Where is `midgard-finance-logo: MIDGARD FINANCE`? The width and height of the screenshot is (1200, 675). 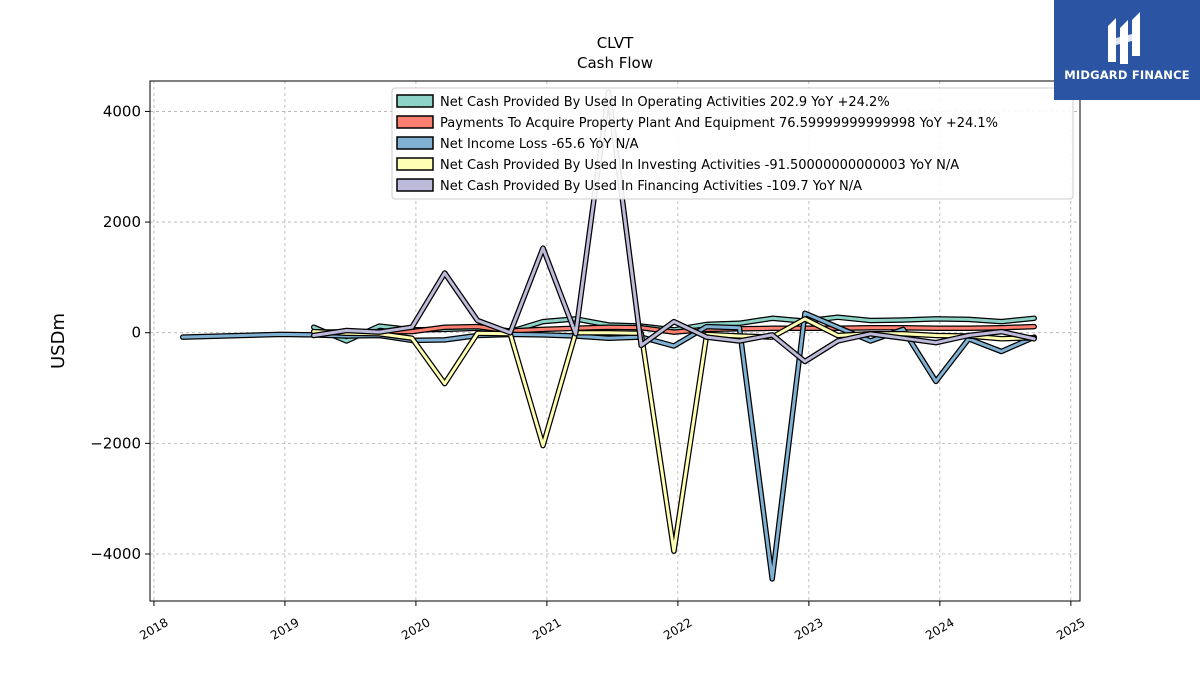
midgard-finance-logo: MIDGARD FINANCE is located at coordinates (1127, 50).